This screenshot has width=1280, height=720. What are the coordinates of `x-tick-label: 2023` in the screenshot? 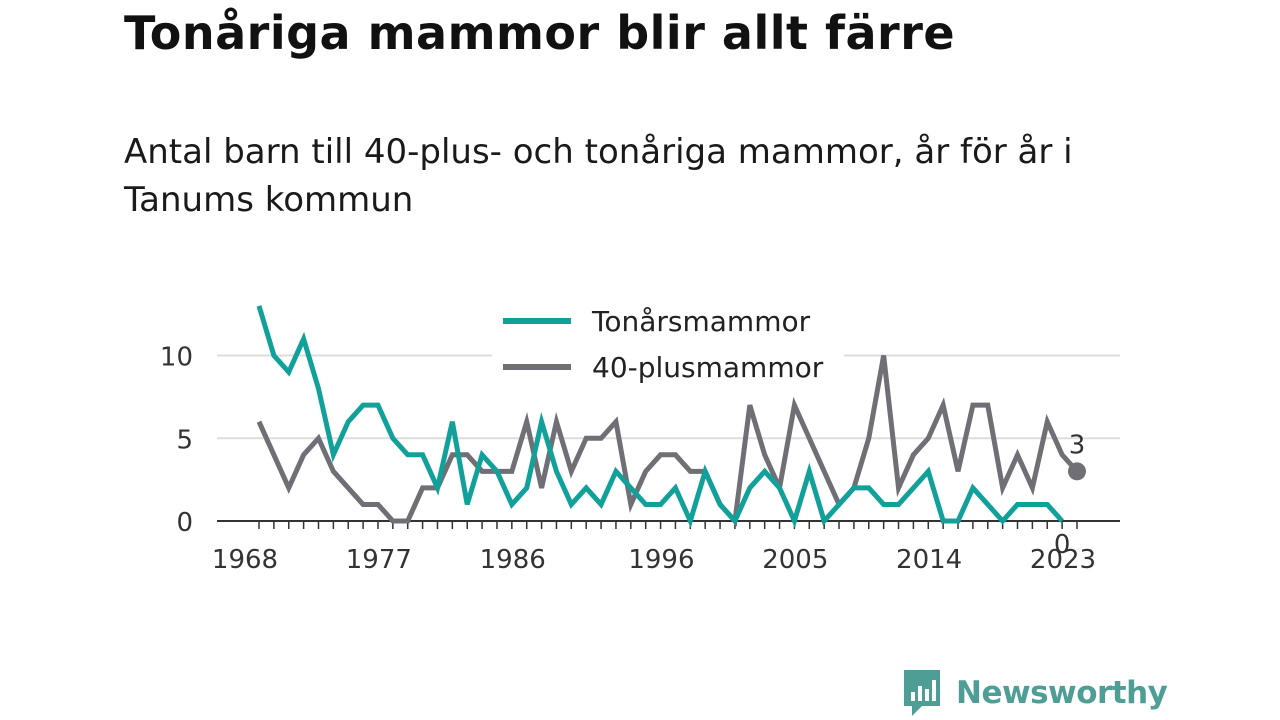 It's located at (1063, 560).